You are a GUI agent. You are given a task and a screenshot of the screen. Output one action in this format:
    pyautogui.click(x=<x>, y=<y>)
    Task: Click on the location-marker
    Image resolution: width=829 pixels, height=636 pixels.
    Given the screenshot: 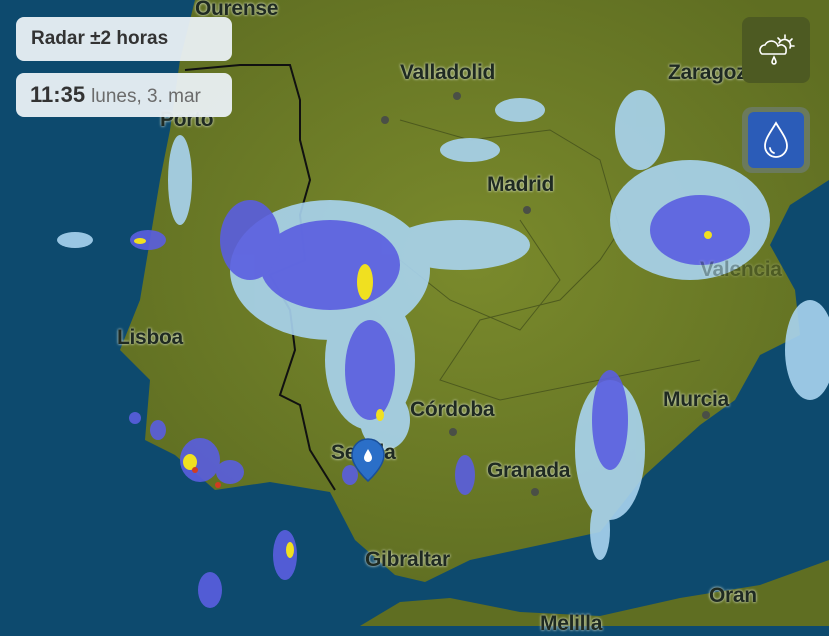 What is the action you would take?
    pyautogui.click(x=368, y=463)
    